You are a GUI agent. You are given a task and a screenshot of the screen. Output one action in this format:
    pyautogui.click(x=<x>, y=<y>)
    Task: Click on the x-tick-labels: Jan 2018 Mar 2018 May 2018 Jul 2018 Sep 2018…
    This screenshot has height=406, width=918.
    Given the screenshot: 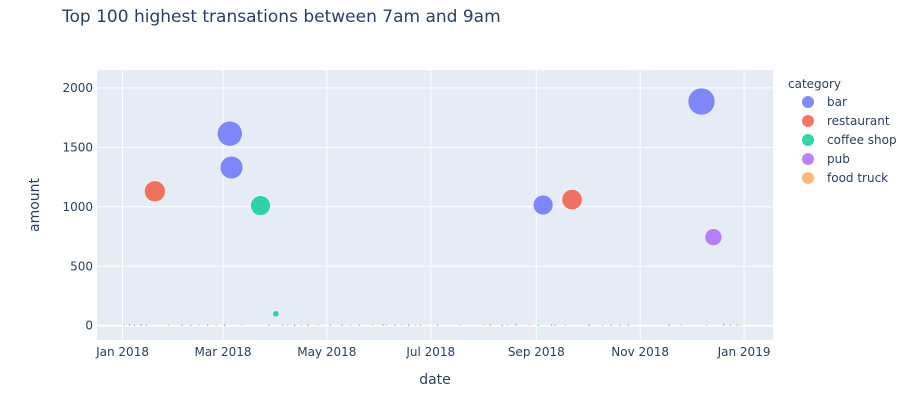 What is the action you would take?
    pyautogui.click(x=432, y=352)
    